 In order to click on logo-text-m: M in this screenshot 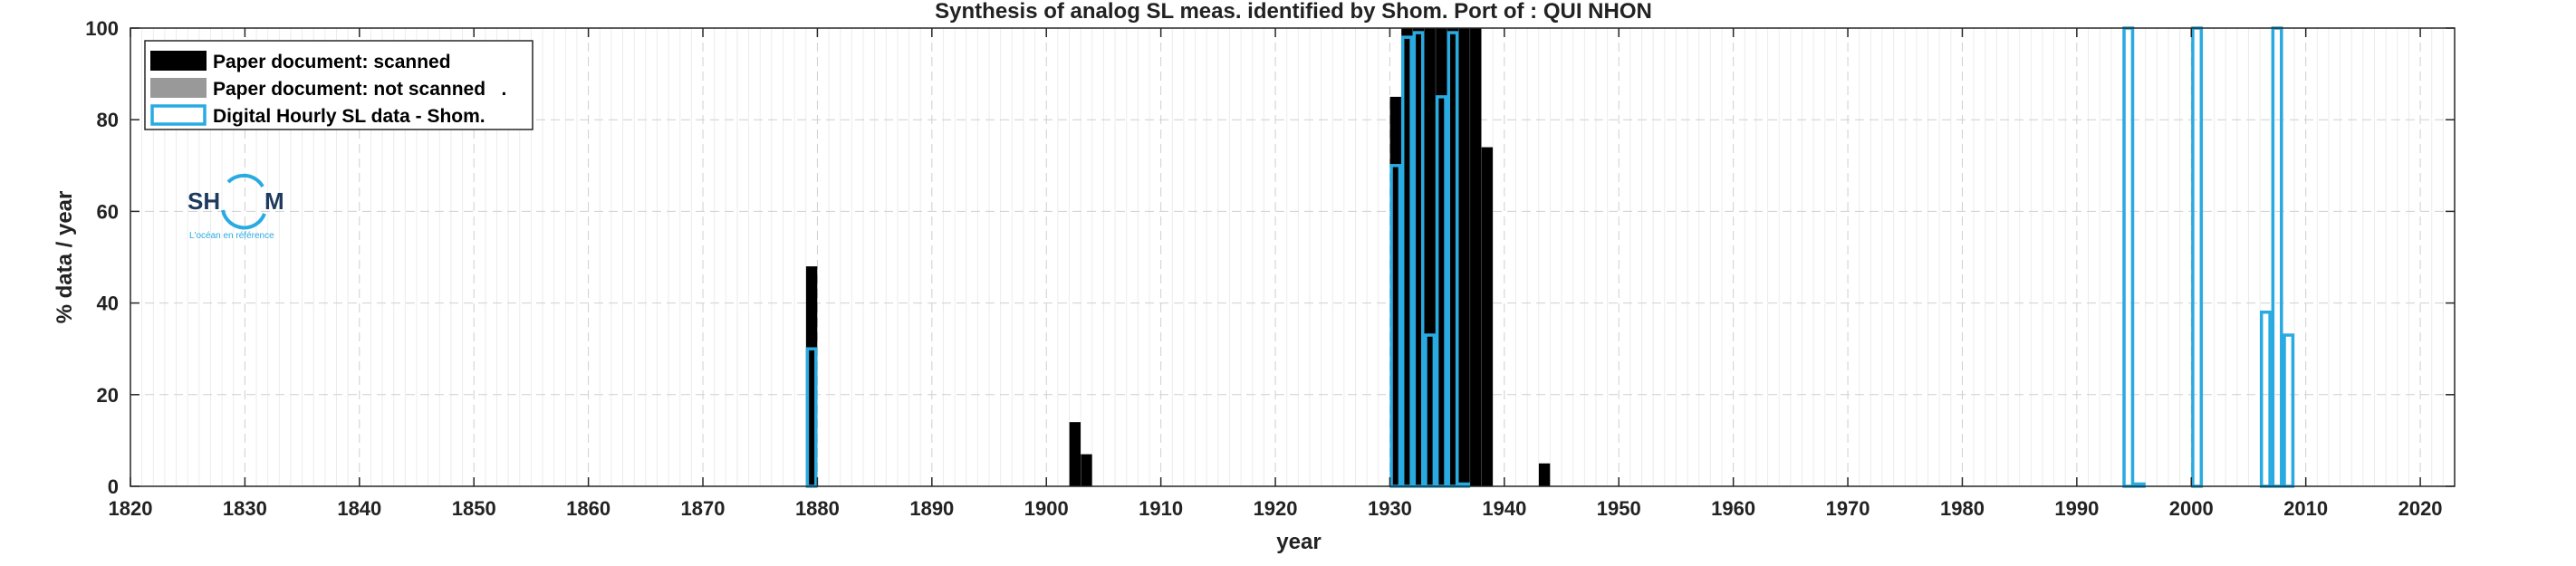, I will do `click(274, 201)`.